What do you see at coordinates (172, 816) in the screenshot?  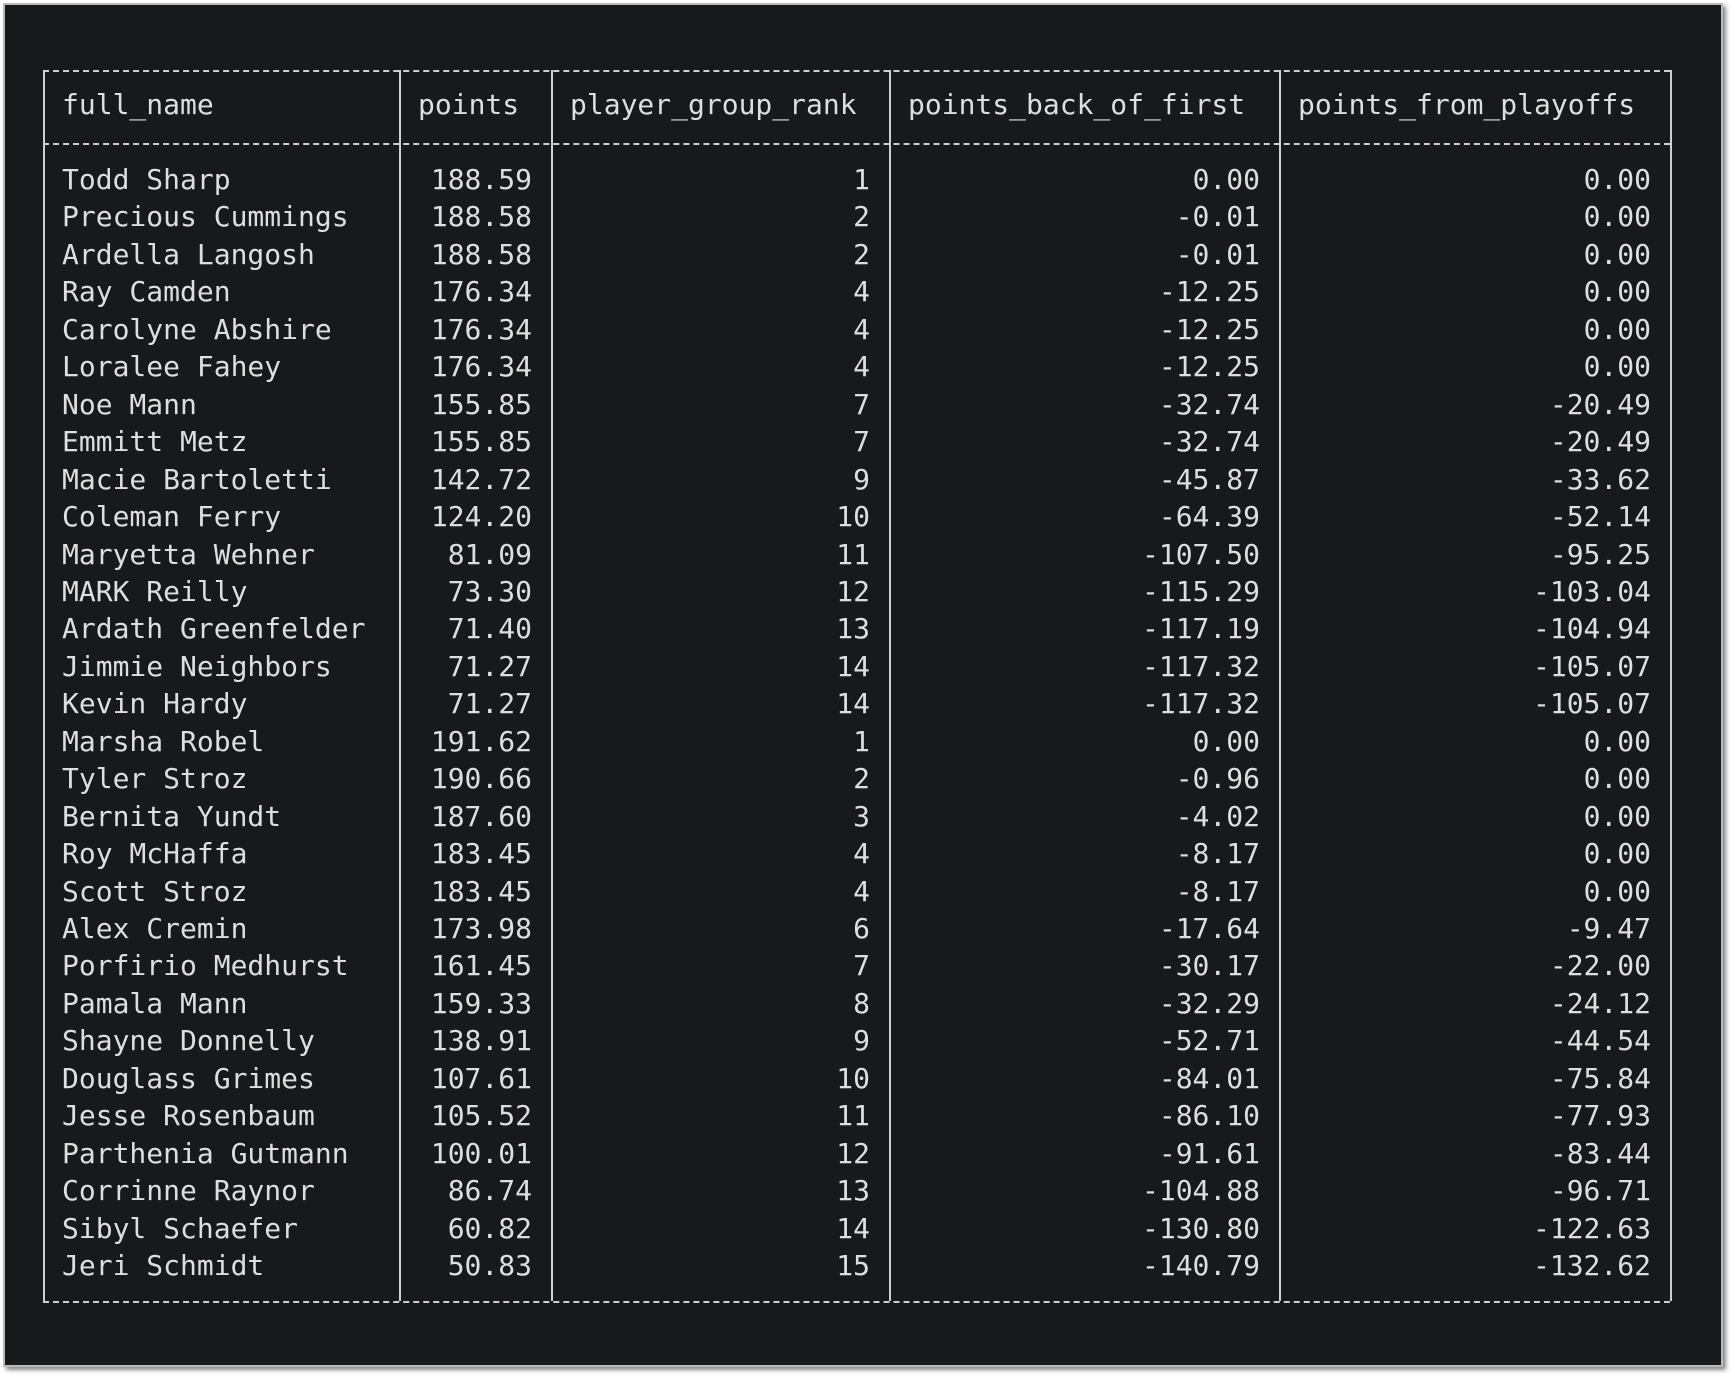 I see `player-name: Bernita Yundt` at bounding box center [172, 816].